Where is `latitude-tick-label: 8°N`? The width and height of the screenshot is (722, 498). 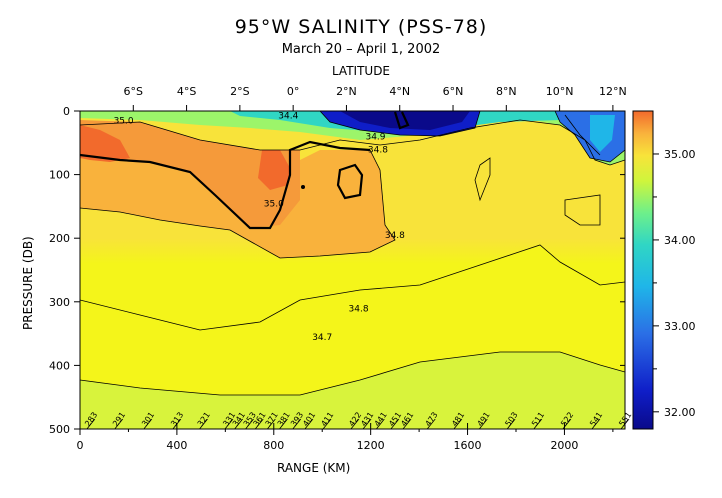 latitude-tick-label: 8°N is located at coordinates (506, 91).